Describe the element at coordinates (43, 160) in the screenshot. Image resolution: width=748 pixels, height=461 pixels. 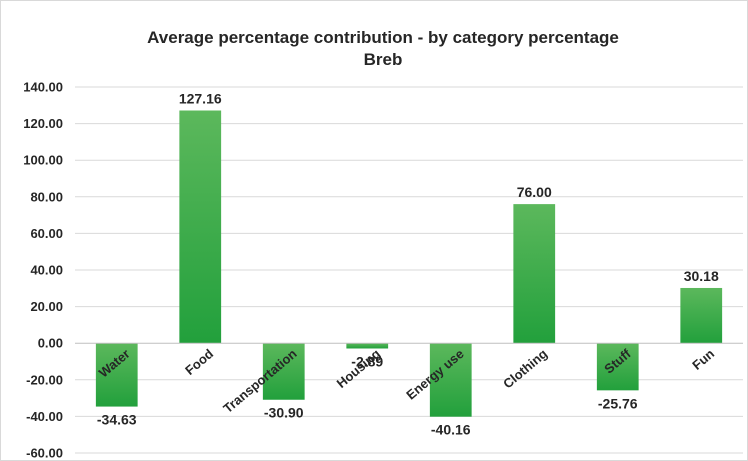
I see `y-tick-label: 100.00` at that location.